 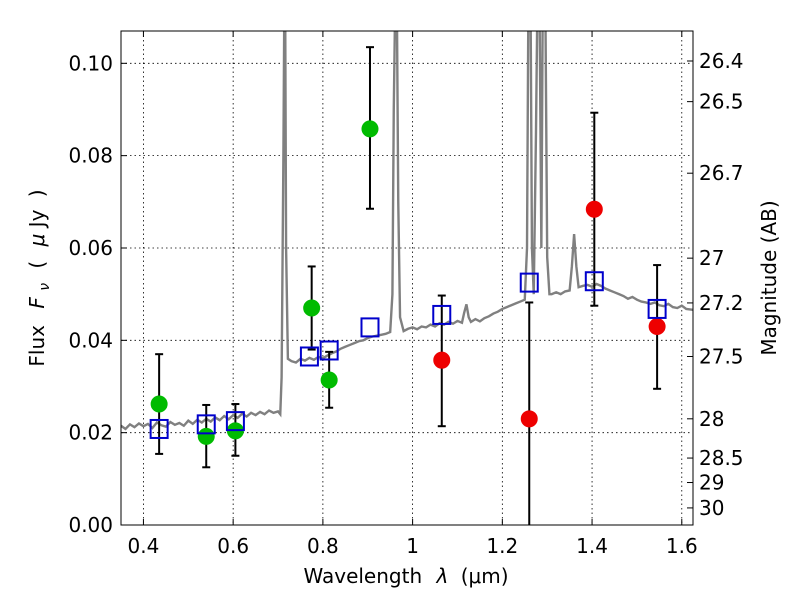 What do you see at coordinates (711, 258) in the screenshot?
I see `y2-tick-label: 27` at bounding box center [711, 258].